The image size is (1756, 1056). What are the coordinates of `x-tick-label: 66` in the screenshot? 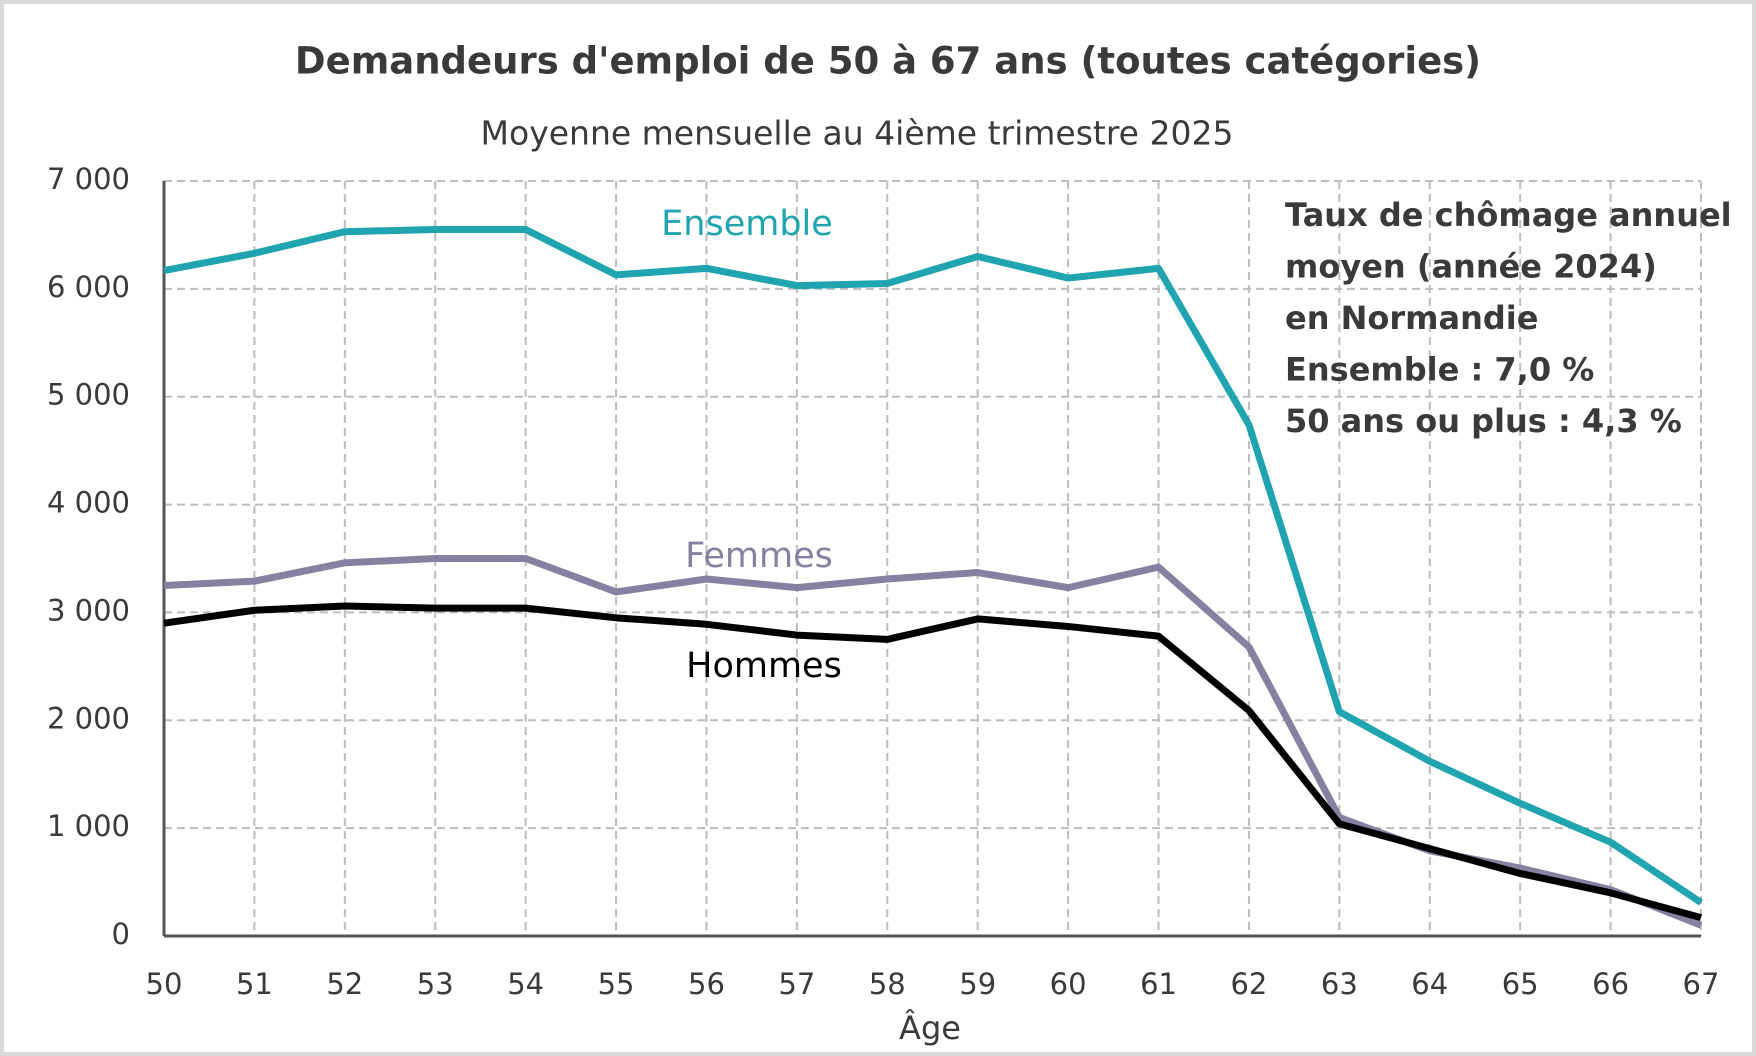 It's located at (1610, 984).